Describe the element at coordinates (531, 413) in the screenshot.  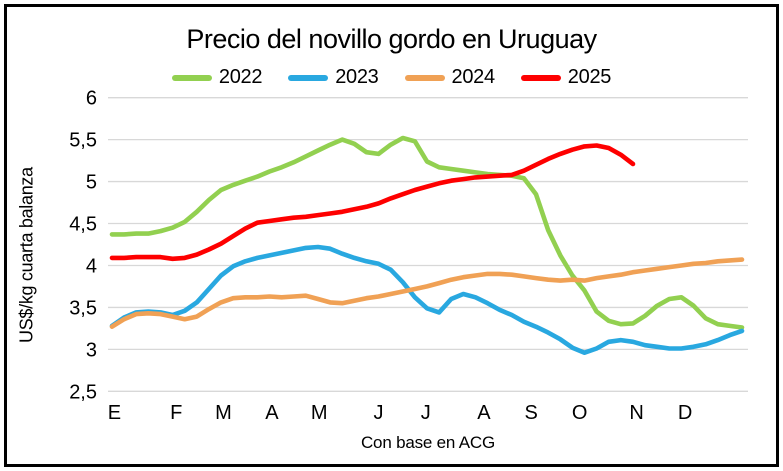
I see `x-tick-label-8: S` at that location.